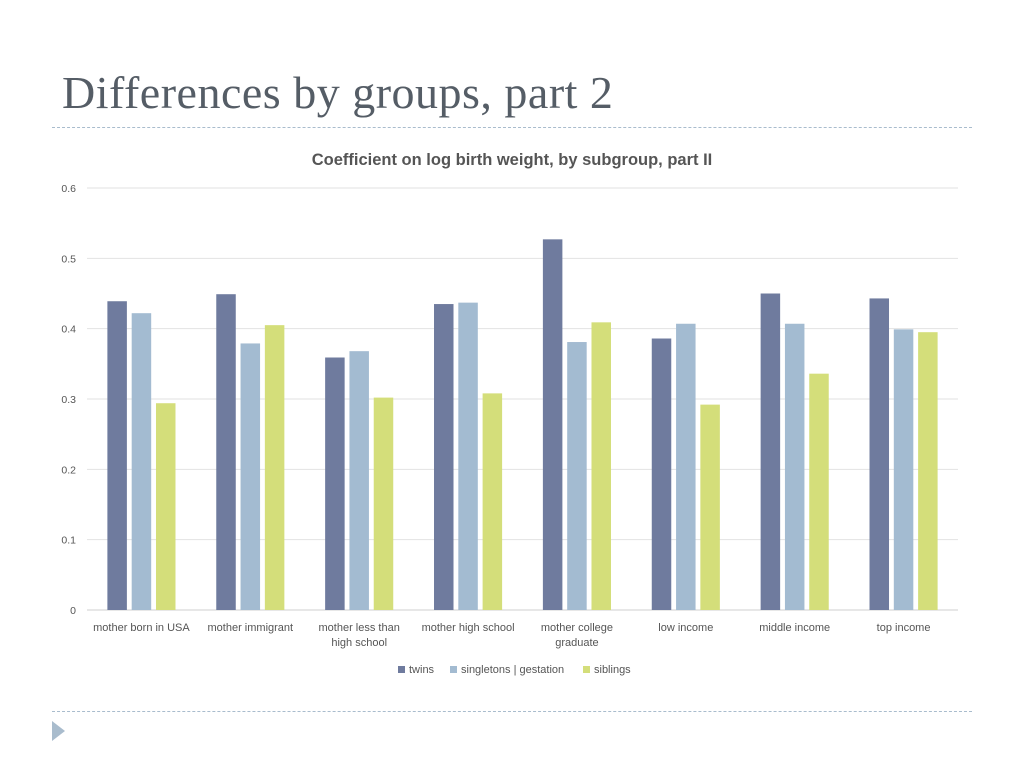 The image size is (1024, 768). What do you see at coordinates (359, 628) in the screenshot?
I see `x-category-label: mother less than` at bounding box center [359, 628].